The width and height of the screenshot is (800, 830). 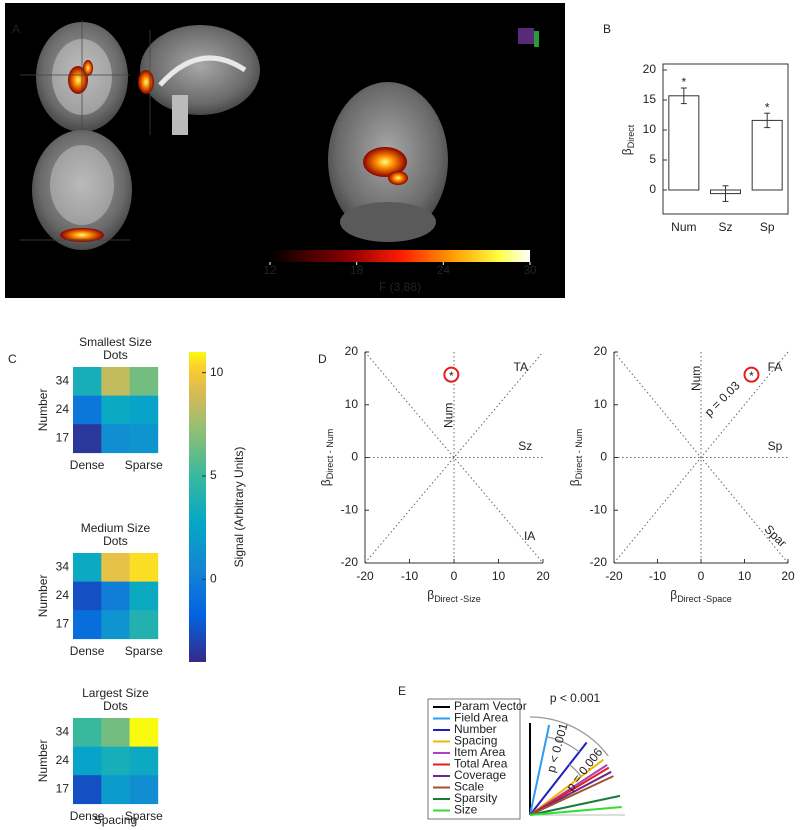 I want to click on reference-line-label: FA, so click(x=775, y=367).